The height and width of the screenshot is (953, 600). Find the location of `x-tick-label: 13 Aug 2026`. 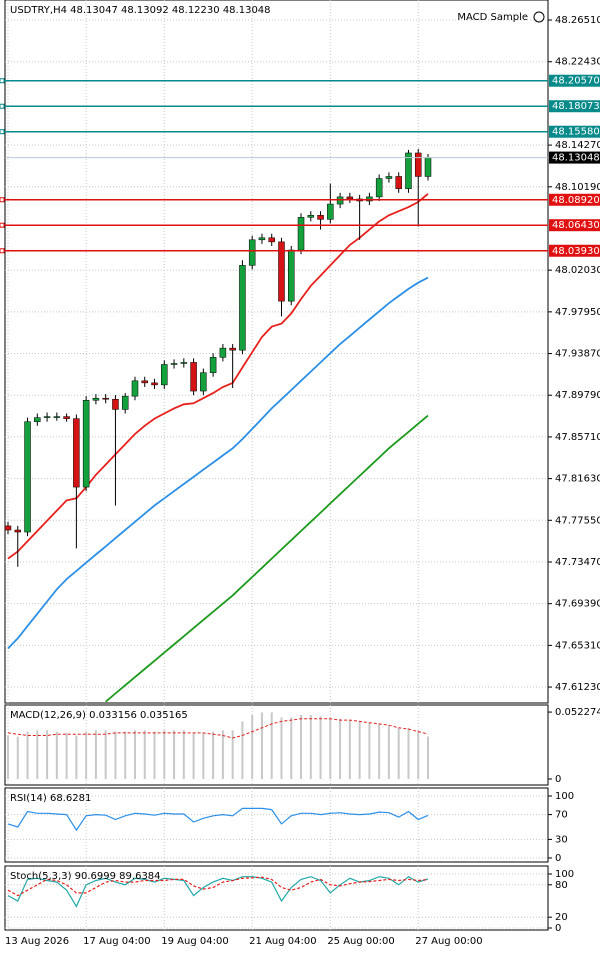

x-tick-label: 13 Aug 2026 is located at coordinates (37, 941).